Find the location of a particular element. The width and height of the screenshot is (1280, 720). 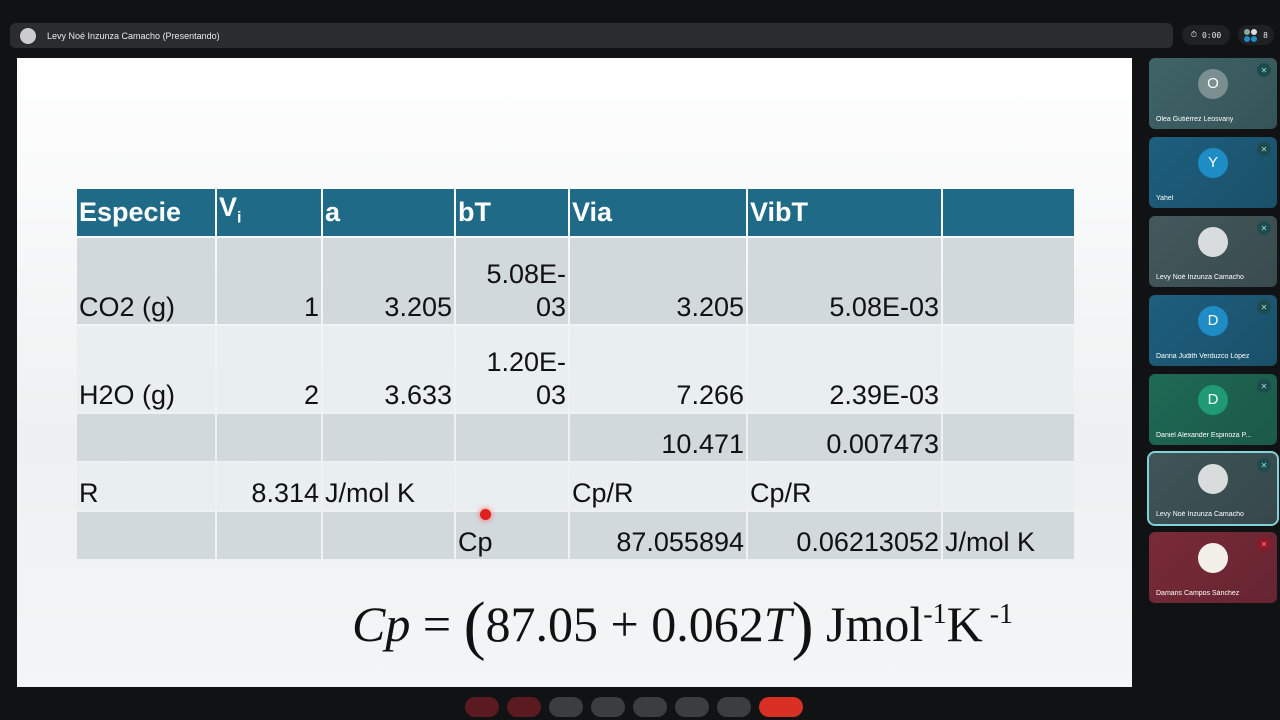

people-icon is located at coordinates (1251, 35).